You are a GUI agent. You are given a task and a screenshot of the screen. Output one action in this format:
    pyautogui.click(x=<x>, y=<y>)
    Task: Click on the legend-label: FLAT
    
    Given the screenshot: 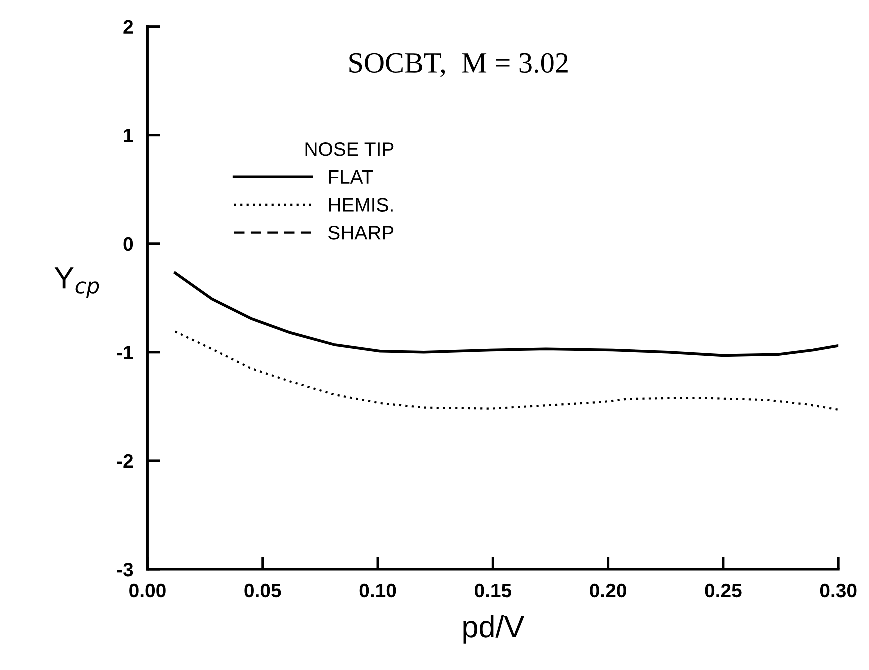 What is the action you would take?
    pyautogui.click(x=351, y=177)
    